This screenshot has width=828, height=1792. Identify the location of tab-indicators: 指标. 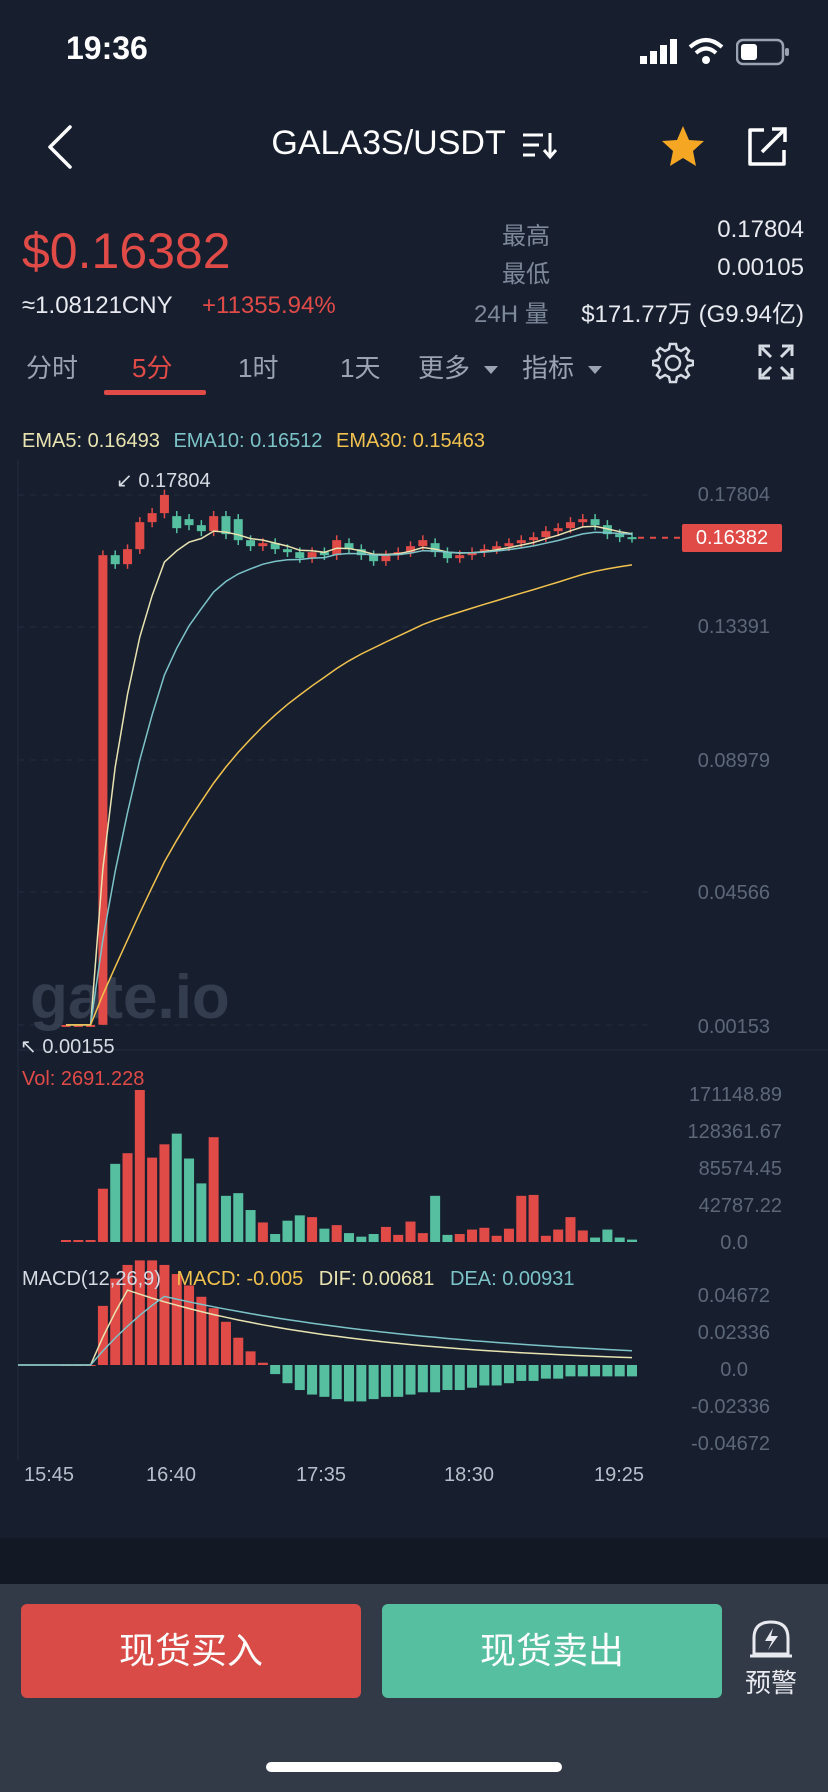
(562, 366).